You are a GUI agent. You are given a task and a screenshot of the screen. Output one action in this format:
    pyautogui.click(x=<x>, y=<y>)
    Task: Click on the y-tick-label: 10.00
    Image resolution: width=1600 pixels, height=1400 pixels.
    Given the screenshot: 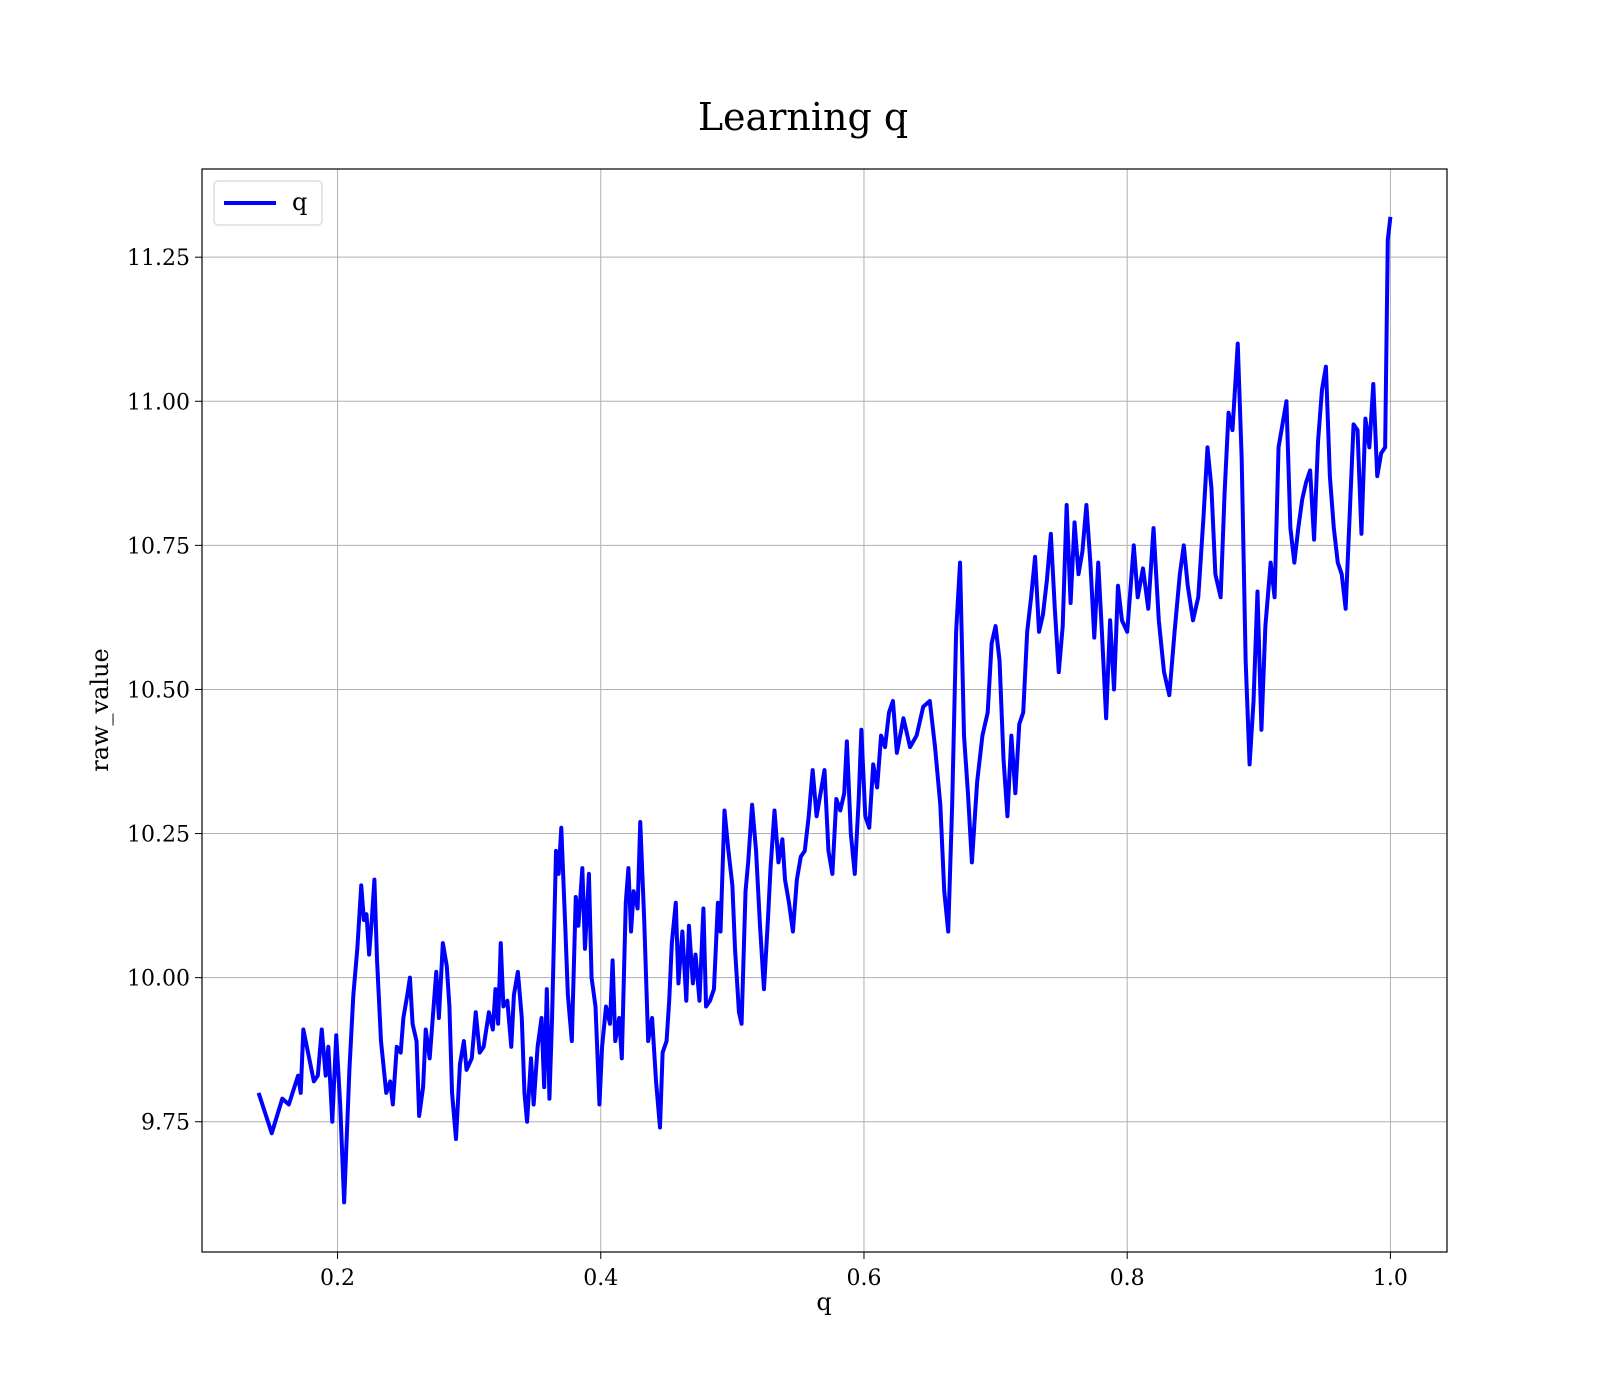 What is the action you would take?
    pyautogui.click(x=158, y=979)
    